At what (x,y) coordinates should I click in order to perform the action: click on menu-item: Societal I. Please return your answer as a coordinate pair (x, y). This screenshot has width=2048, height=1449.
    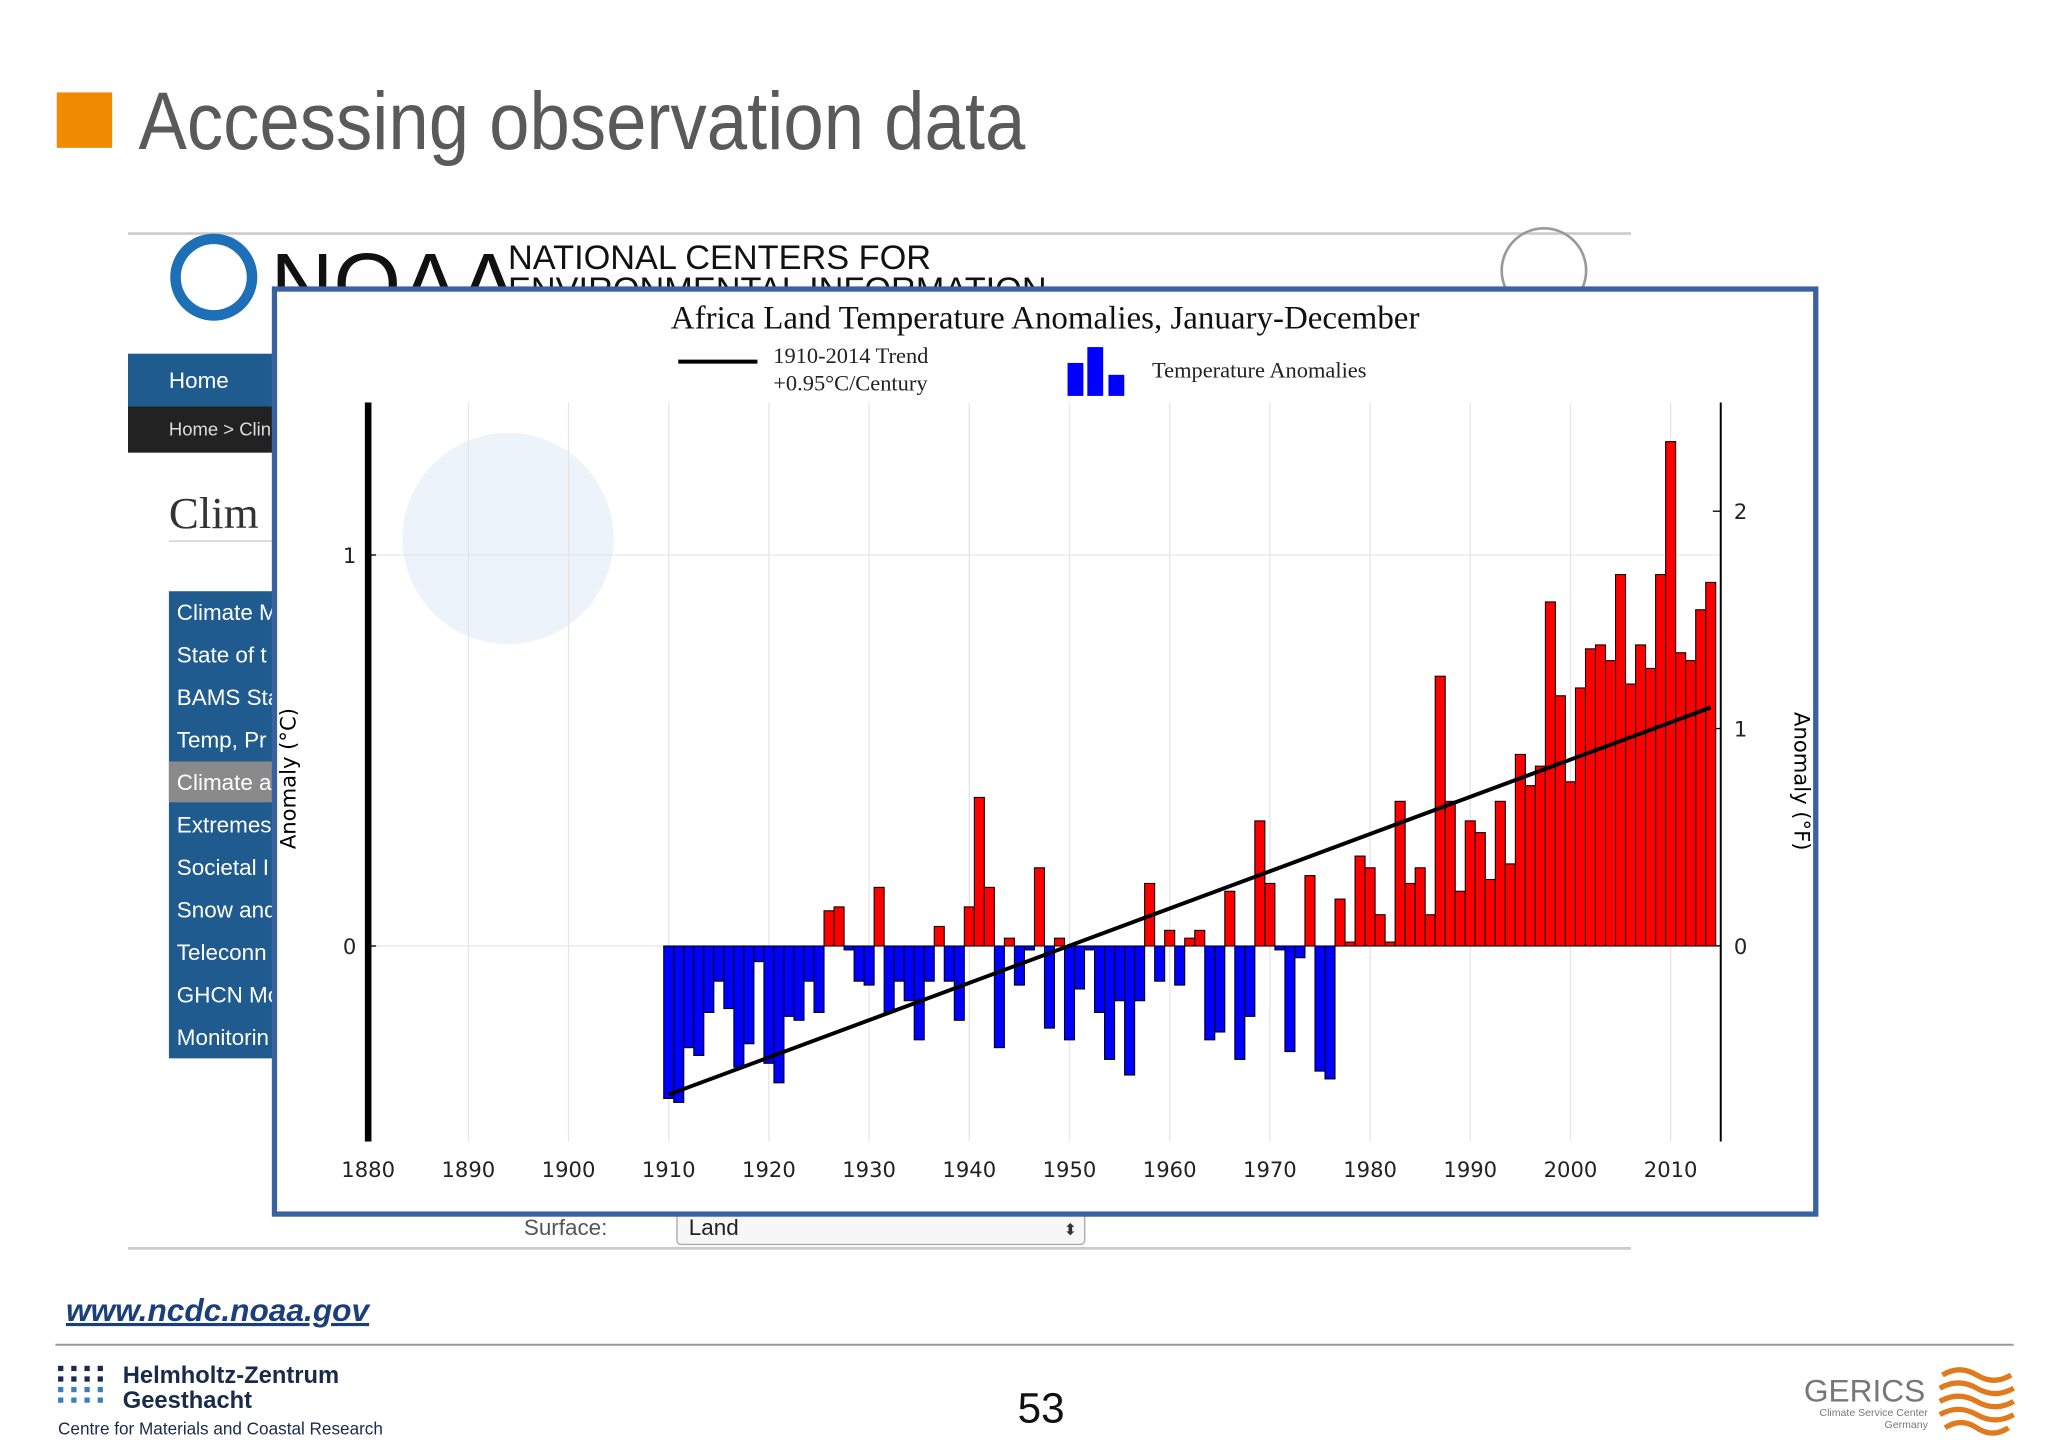
    Looking at the image, I should click on (223, 867).